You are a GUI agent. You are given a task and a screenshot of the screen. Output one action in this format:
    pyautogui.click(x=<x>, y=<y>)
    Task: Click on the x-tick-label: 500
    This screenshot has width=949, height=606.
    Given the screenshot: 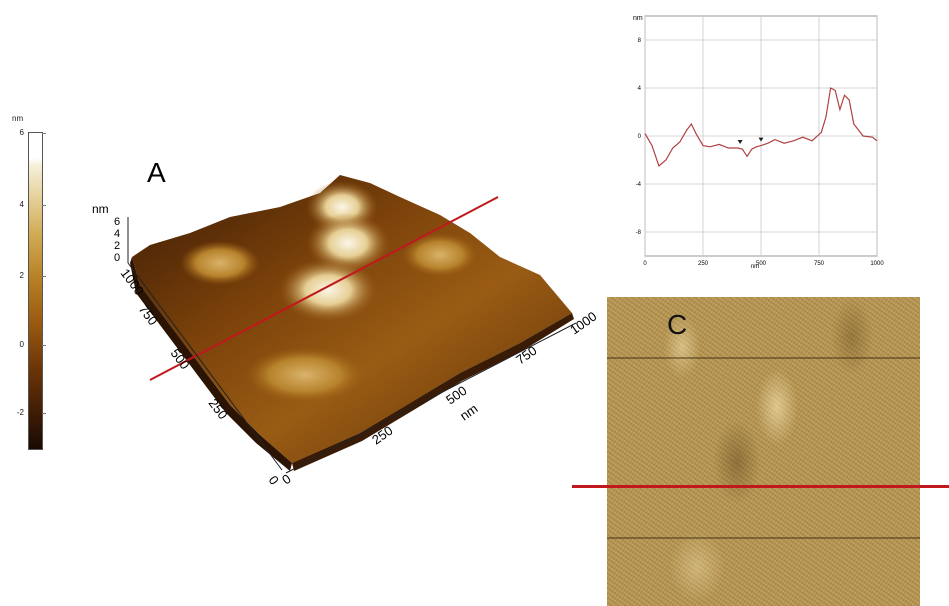 What is the action you would take?
    pyautogui.click(x=761, y=264)
    